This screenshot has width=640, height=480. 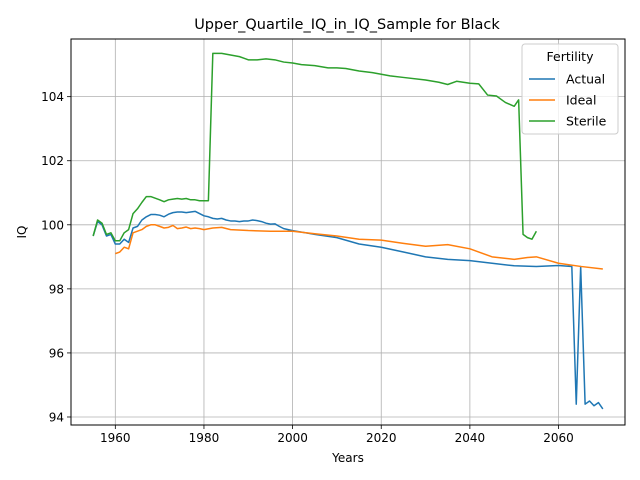 I want to click on x-axis-ticks: 1960 1980 2000 2020 2040 2060, so click(x=337, y=435).